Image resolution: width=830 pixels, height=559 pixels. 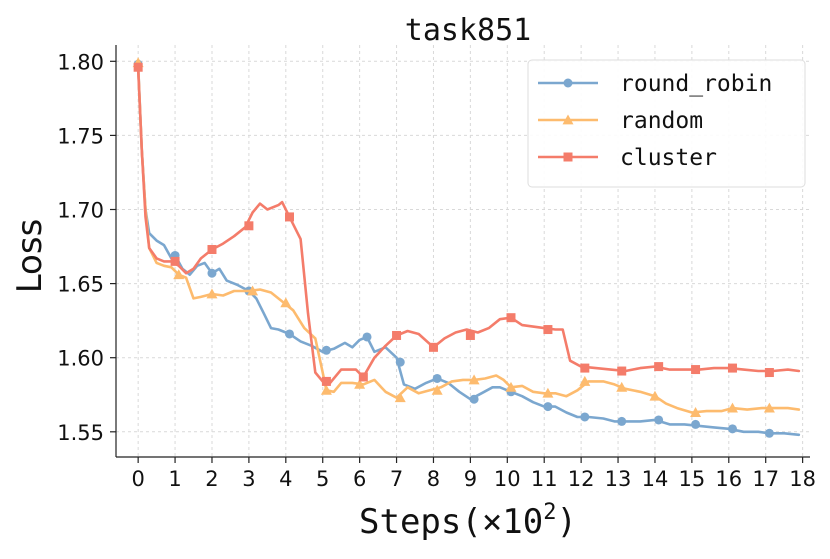 I want to click on x-tick-label: 17, so click(x=765, y=479).